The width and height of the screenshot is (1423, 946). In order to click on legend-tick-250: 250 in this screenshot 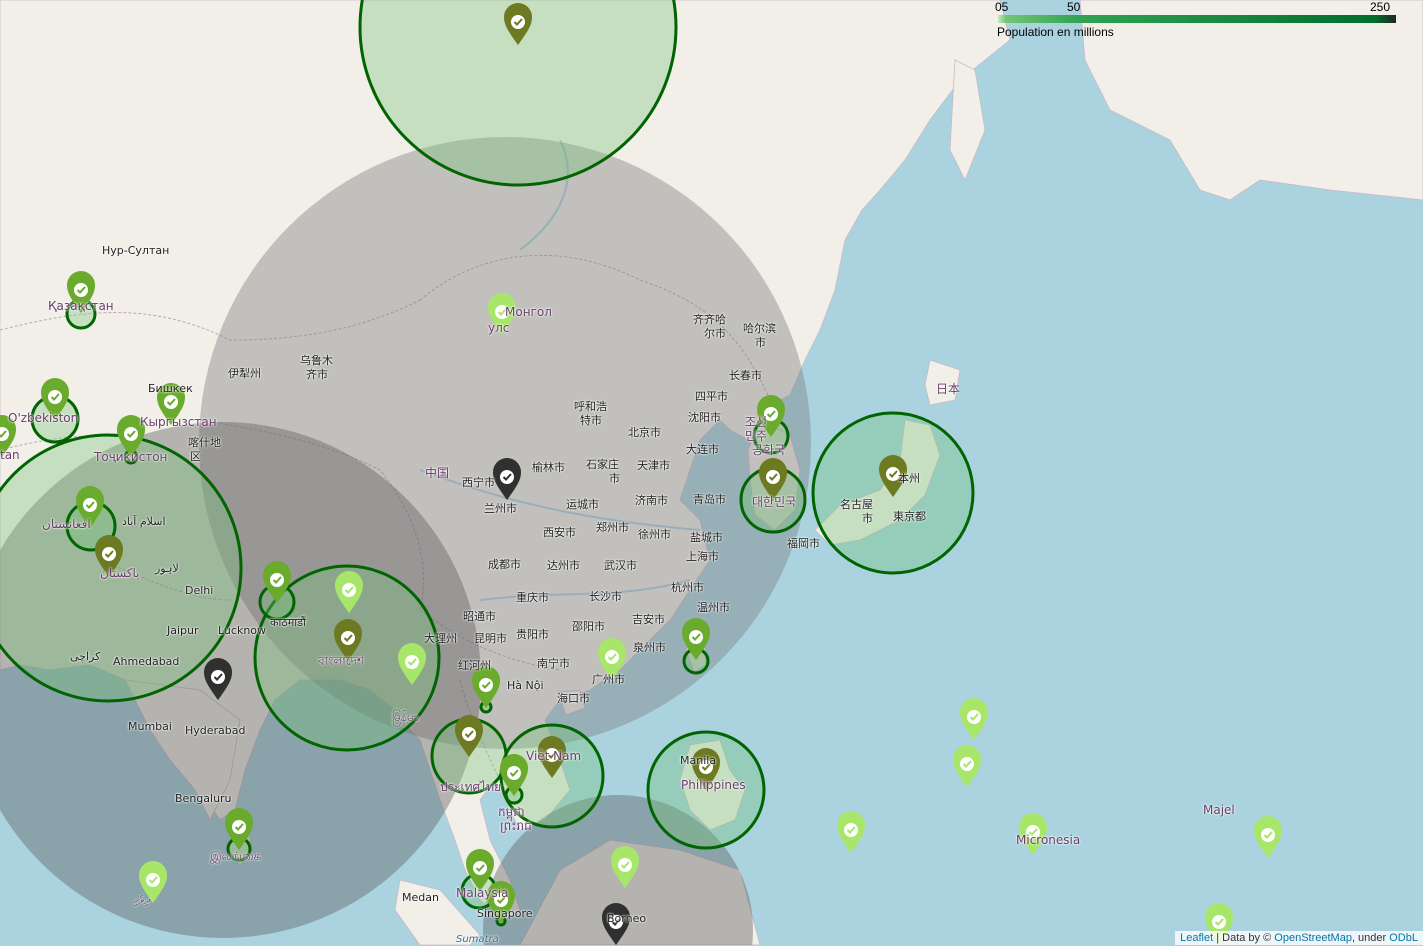, I will do `click(1380, 7)`.